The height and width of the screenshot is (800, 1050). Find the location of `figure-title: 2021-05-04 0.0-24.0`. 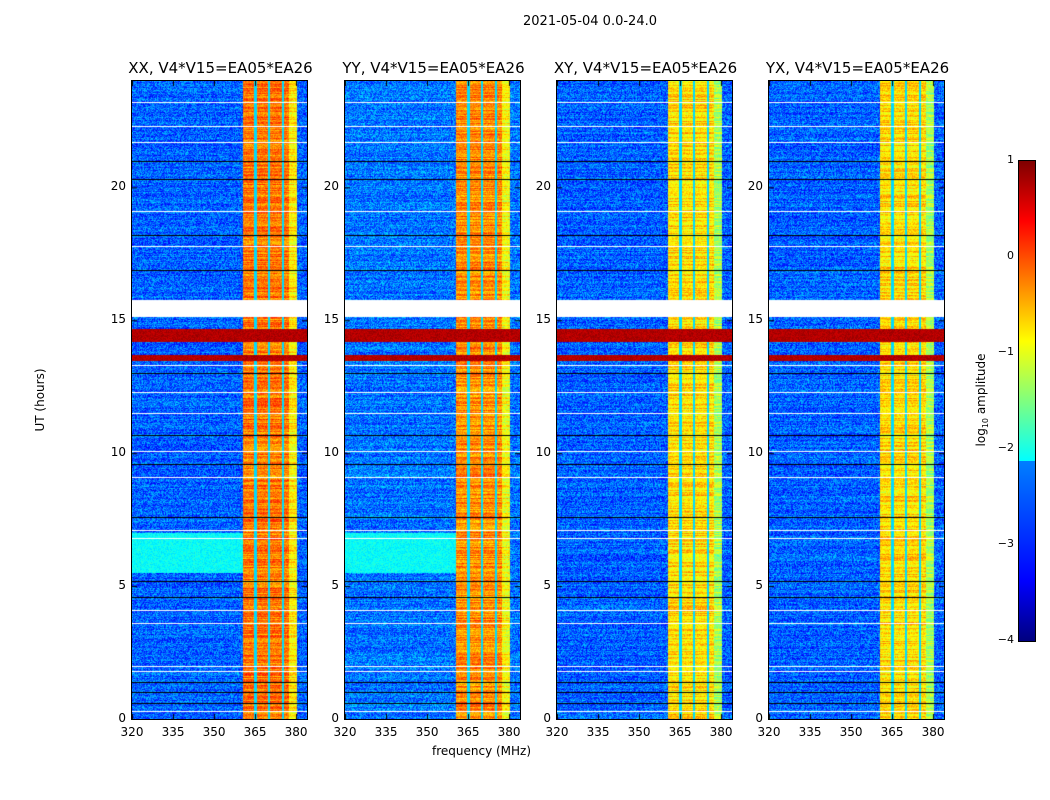

figure-title: 2021-05-04 0.0-24.0 is located at coordinates (590, 21).